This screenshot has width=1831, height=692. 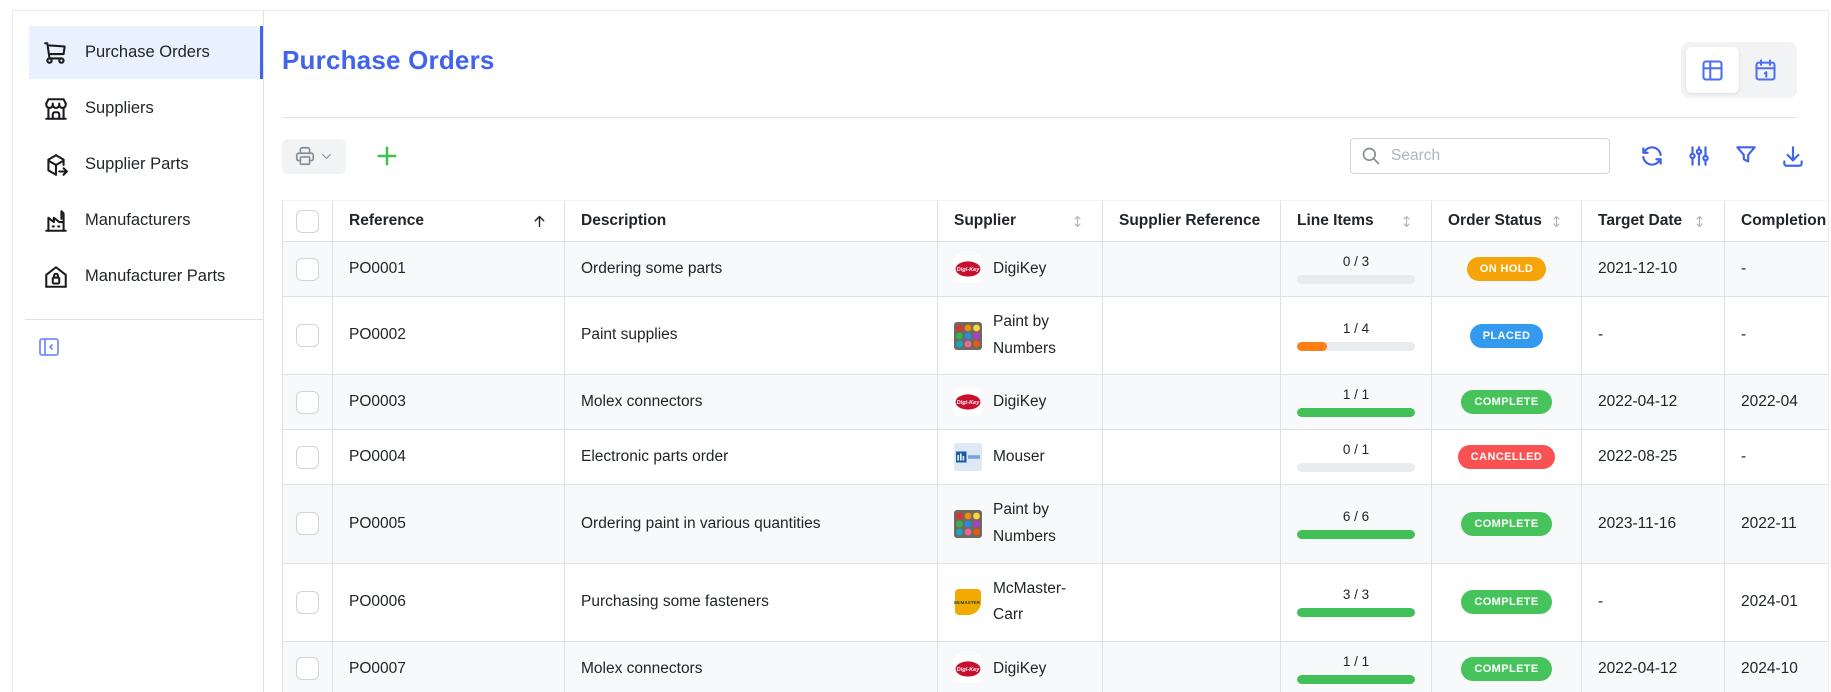 What do you see at coordinates (56, 165) in the screenshot?
I see `package-export-icon` at bounding box center [56, 165].